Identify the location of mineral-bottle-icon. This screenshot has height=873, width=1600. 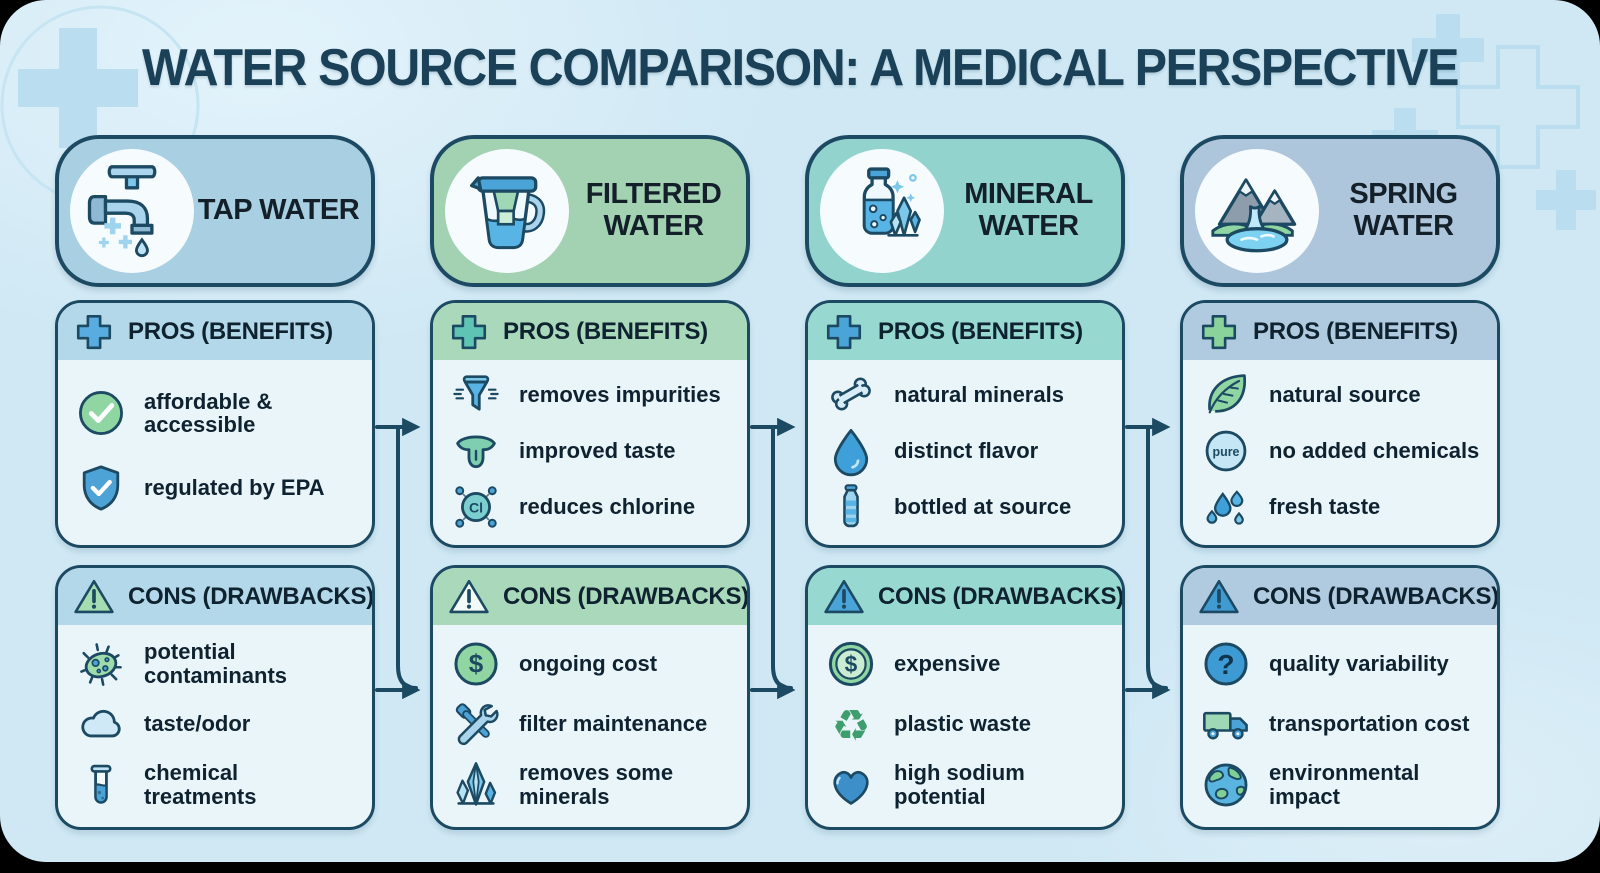
(882, 211).